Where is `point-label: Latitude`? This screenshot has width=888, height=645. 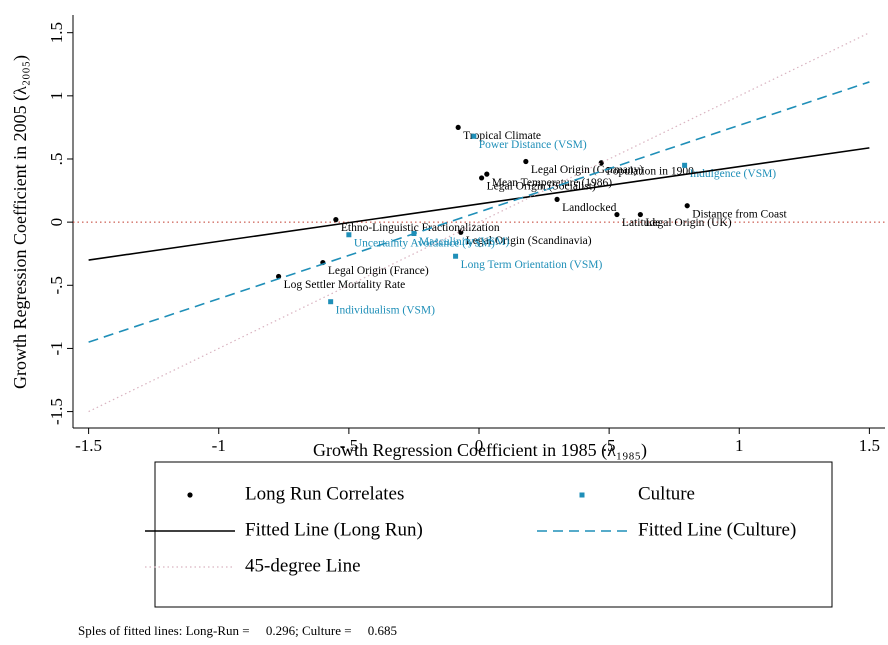
point-label: Latitude is located at coordinates (641, 223).